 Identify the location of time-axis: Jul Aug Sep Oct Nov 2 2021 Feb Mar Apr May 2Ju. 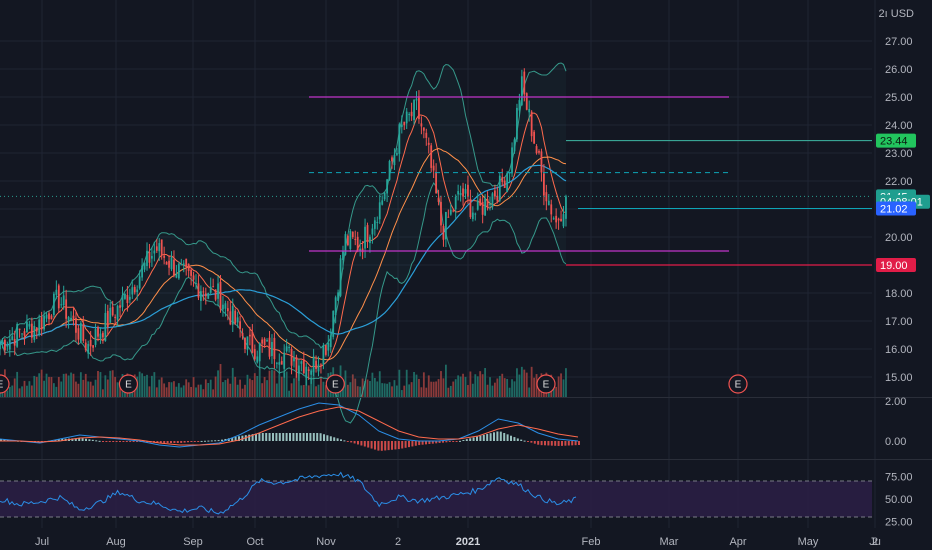
(458, 542).